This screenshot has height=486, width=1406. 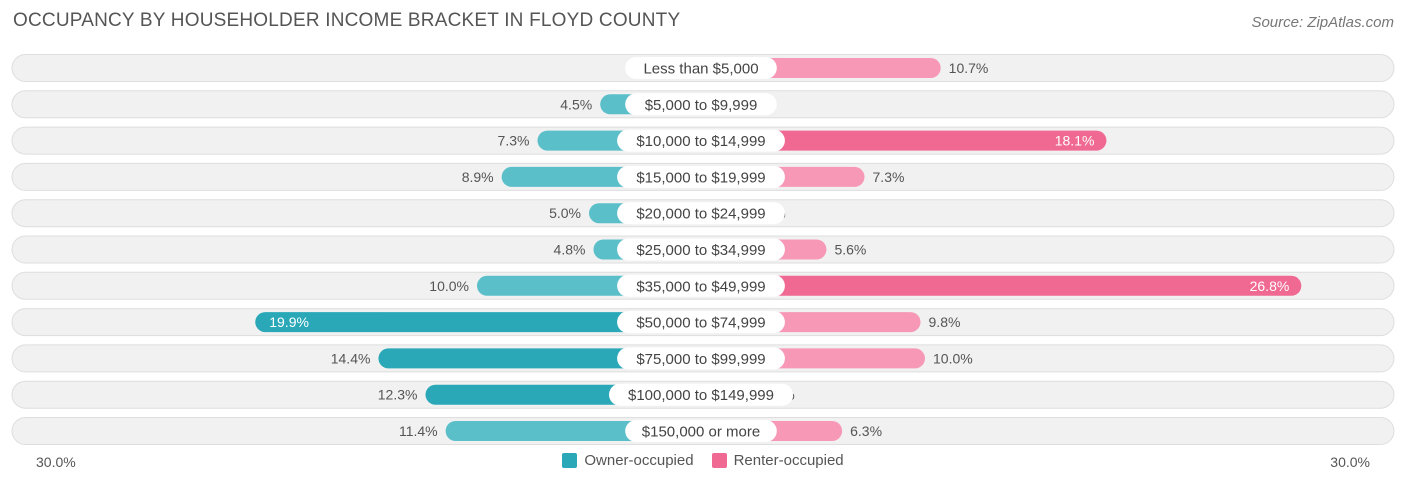 I want to click on category-label: $50,000 to $74,999, so click(x=700, y=323).